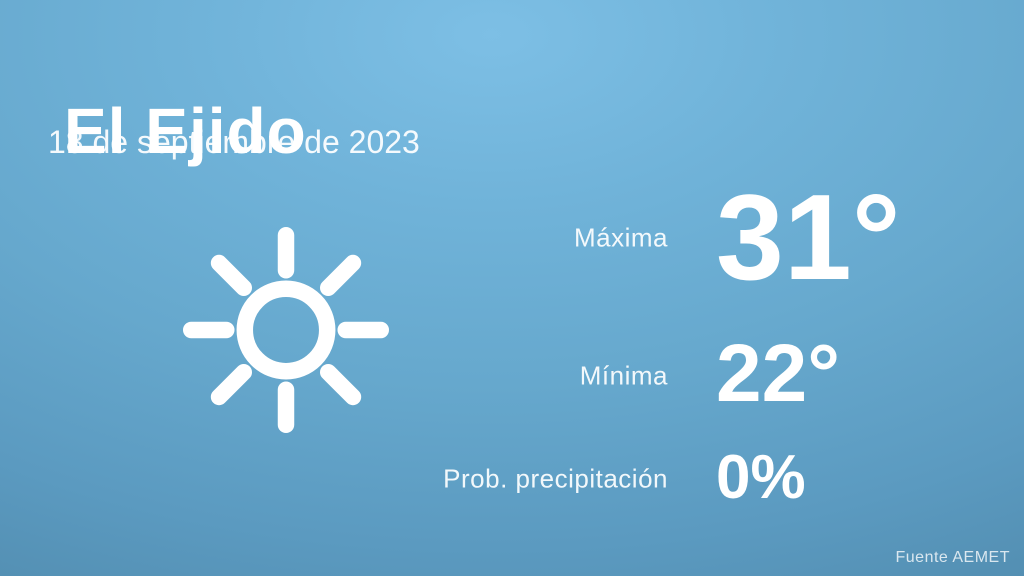 The width and height of the screenshot is (1024, 576). Describe the element at coordinates (623, 375) in the screenshot. I see `min-temp-label: Mínima` at that location.